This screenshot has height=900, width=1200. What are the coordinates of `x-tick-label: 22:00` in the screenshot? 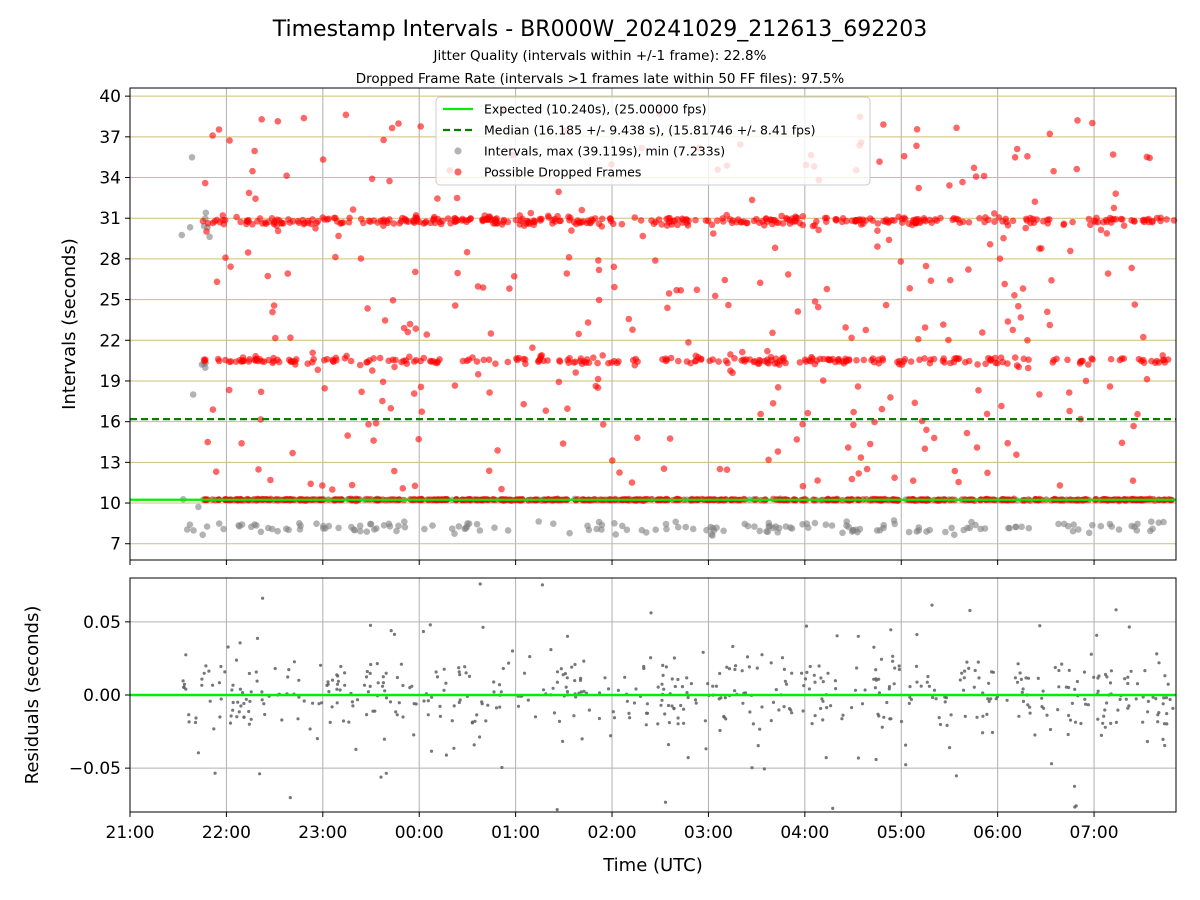 It's located at (226, 833).